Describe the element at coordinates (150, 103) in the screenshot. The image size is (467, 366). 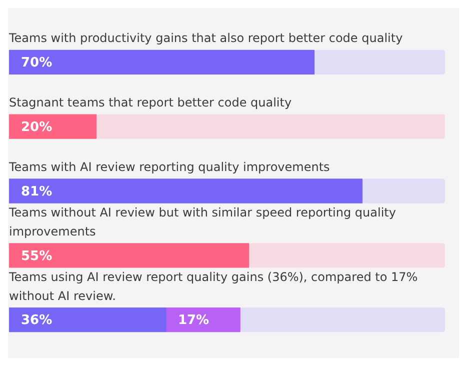
I see `y-tick-label: Stagnant teams that report better code quality` at that location.